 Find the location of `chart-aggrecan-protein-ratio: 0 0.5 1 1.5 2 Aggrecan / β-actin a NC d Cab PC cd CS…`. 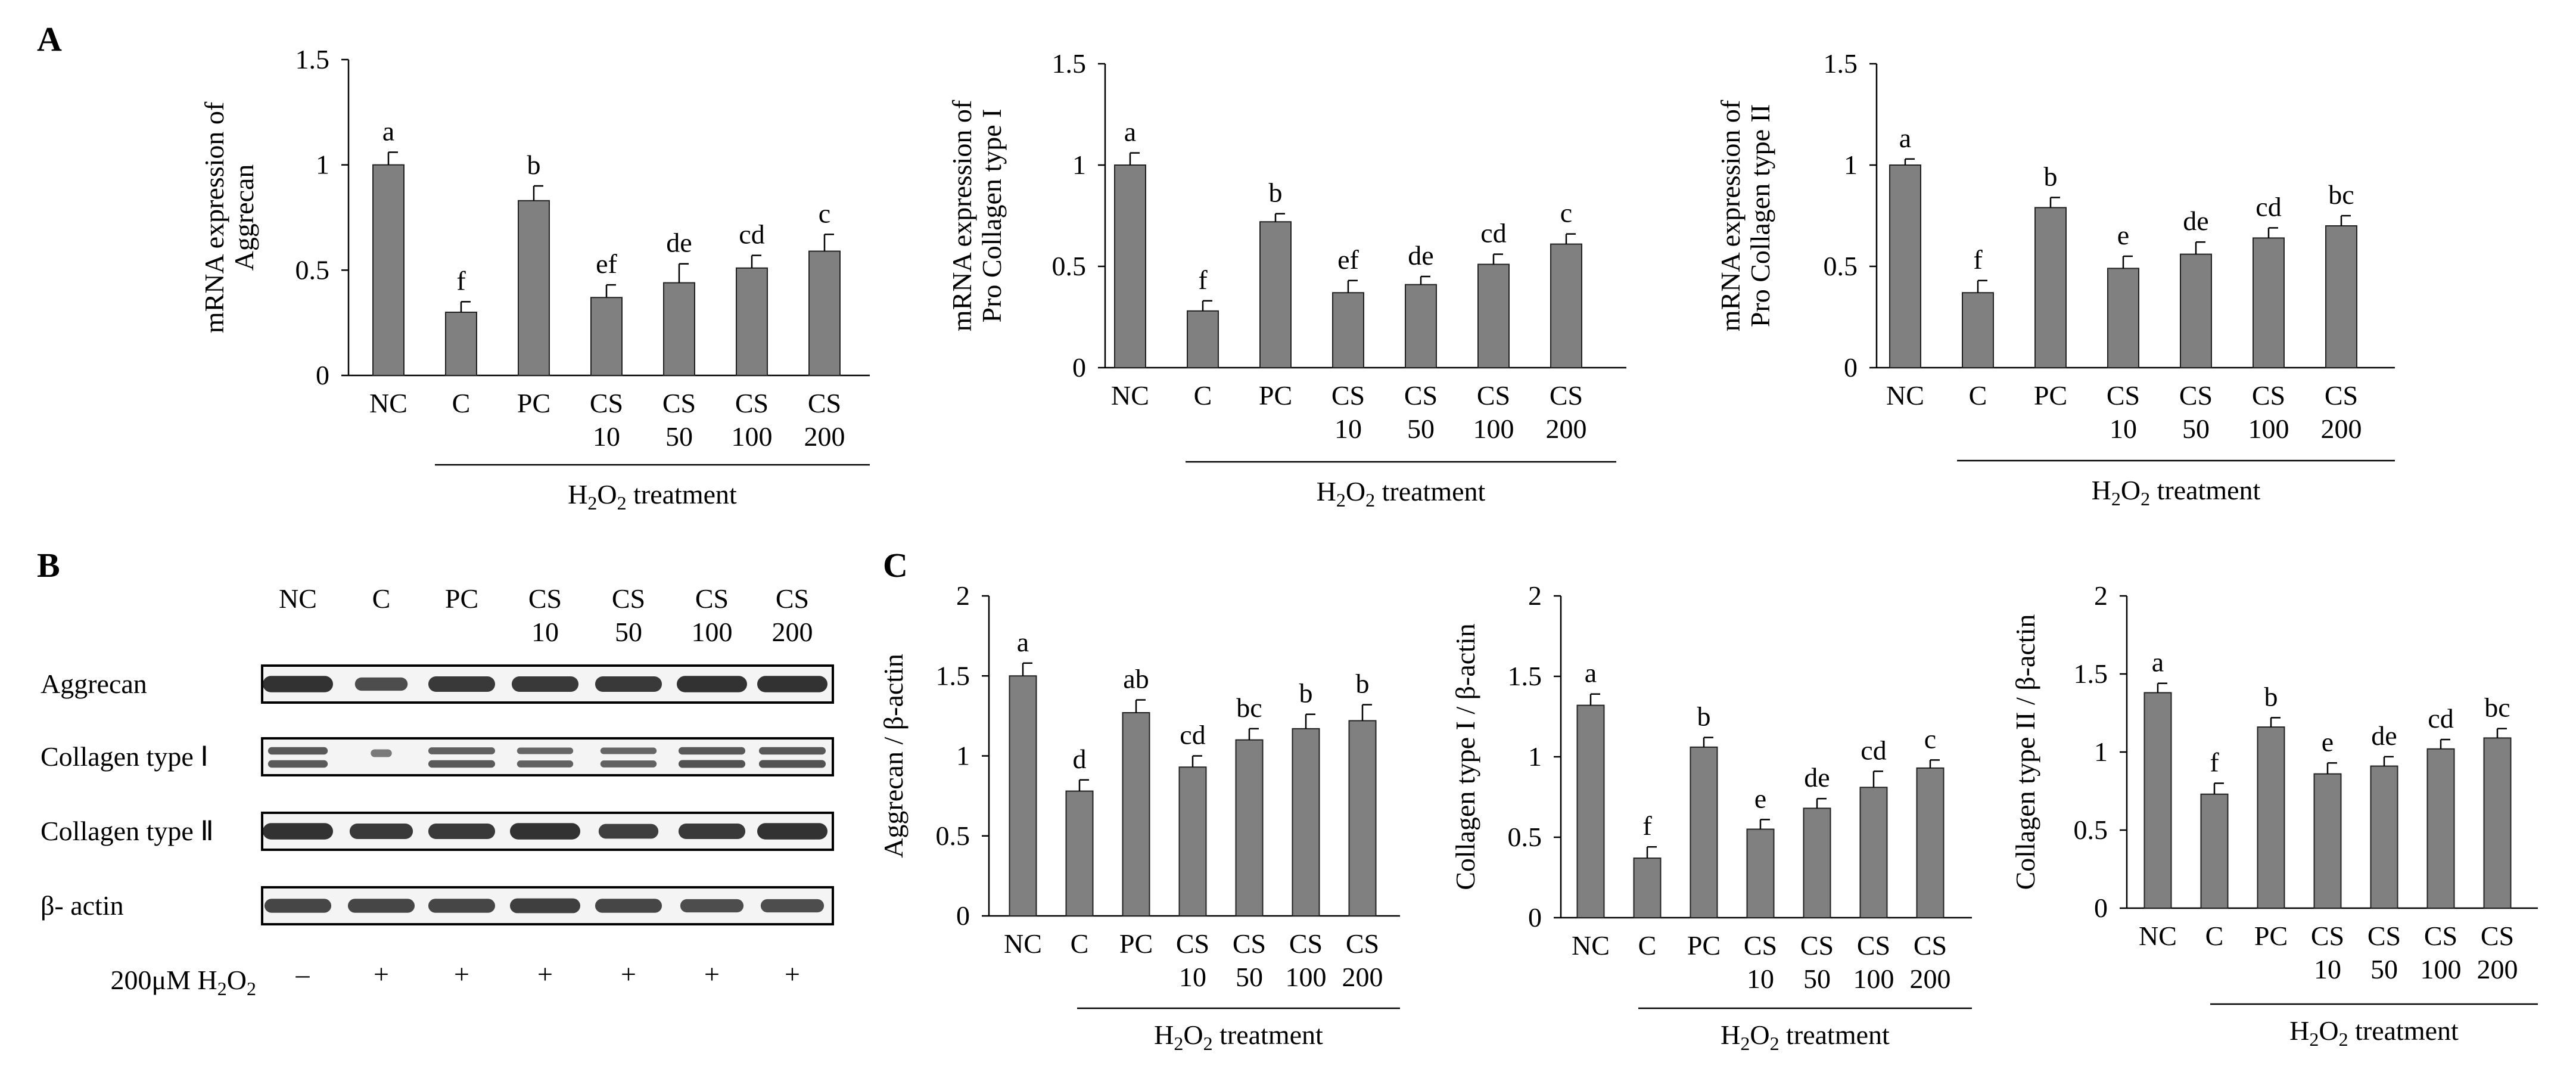

chart-aggrecan-protein-ratio: 0 0.5 1 1.5 2 Aggrecan / β-actin a NC d Cab PC cd CS… is located at coordinates (1139, 817).